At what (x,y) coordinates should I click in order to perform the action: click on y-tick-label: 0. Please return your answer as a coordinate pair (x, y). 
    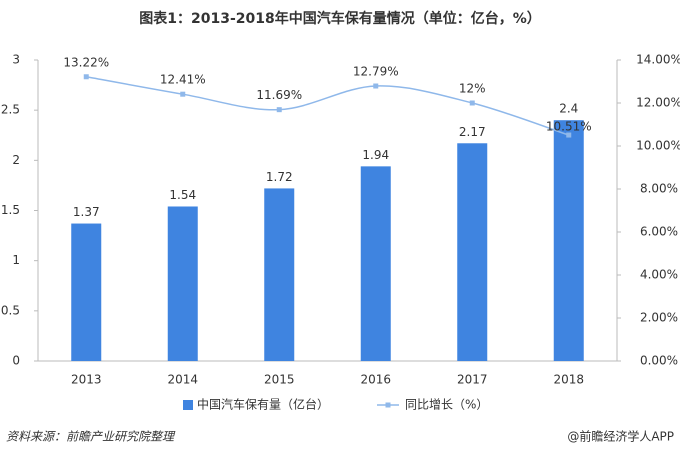
    Looking at the image, I should click on (16, 361).